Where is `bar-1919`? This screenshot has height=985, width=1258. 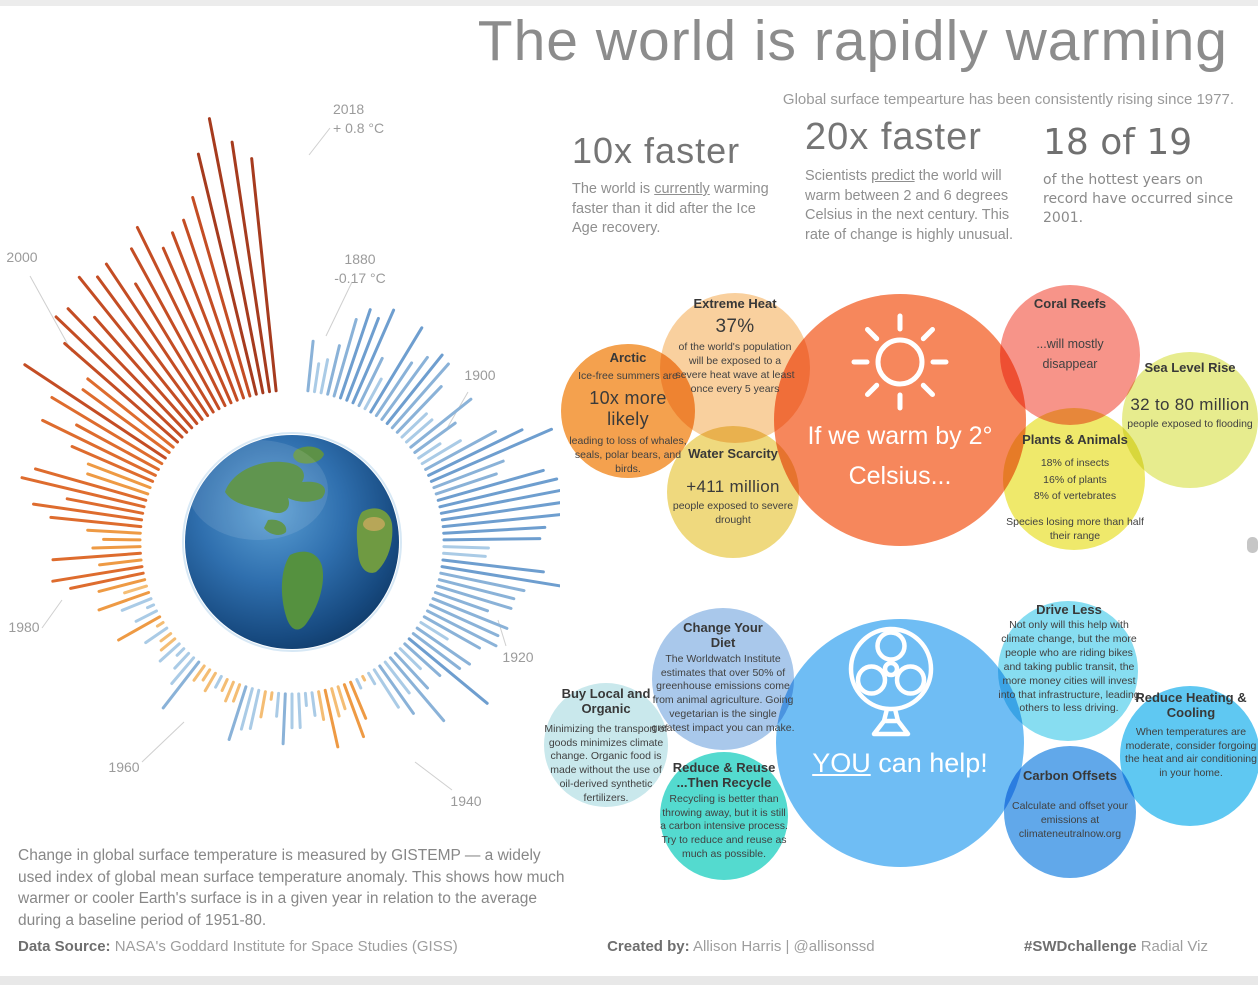 bar-1919 is located at coordinates (476, 589).